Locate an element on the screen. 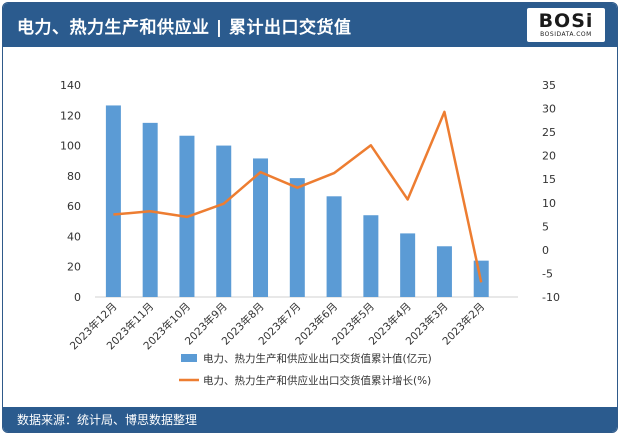 The width and height of the screenshot is (620, 435). header-bar: 电力、热力生产和供应业 | 累计出口交货值 BOSi BOSIDATA.COM is located at coordinates (310, 25).